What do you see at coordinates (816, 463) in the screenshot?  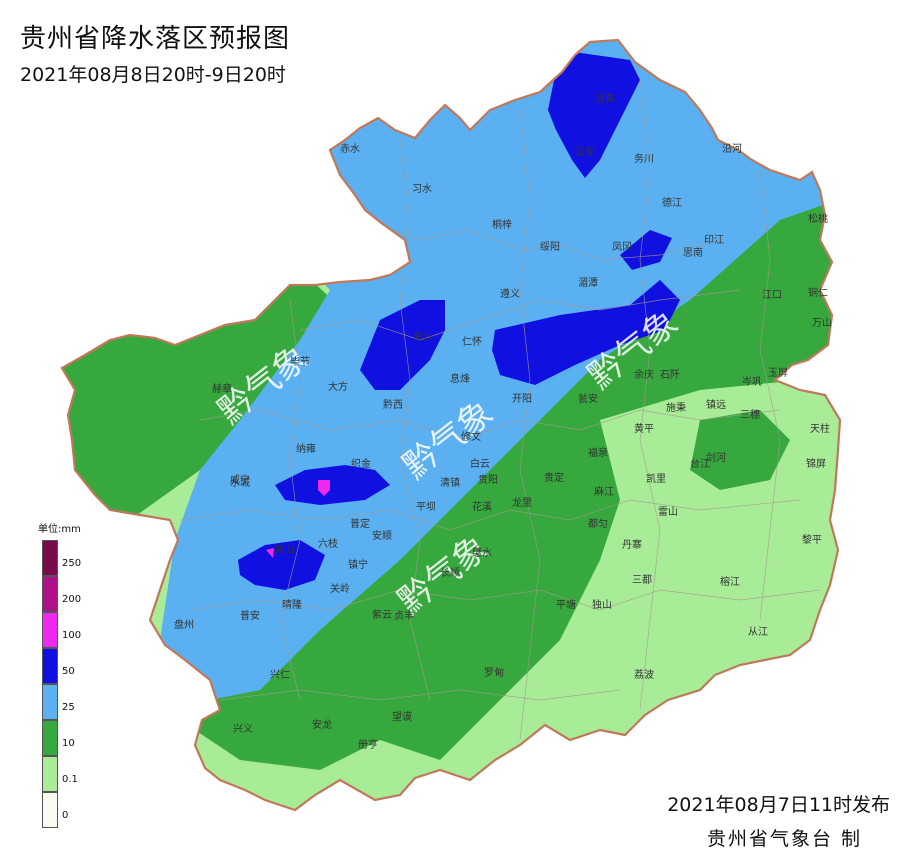 I see `city-label: 锦屏` at bounding box center [816, 463].